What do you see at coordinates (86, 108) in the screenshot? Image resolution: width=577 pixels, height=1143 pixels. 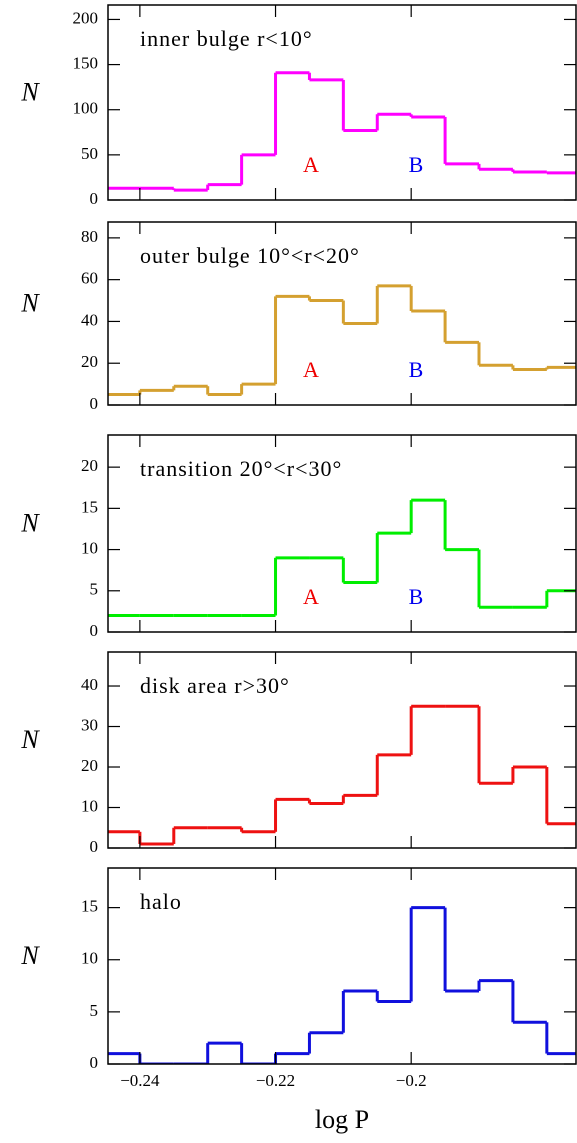 I see `y-tick-label: 100` at bounding box center [86, 108].